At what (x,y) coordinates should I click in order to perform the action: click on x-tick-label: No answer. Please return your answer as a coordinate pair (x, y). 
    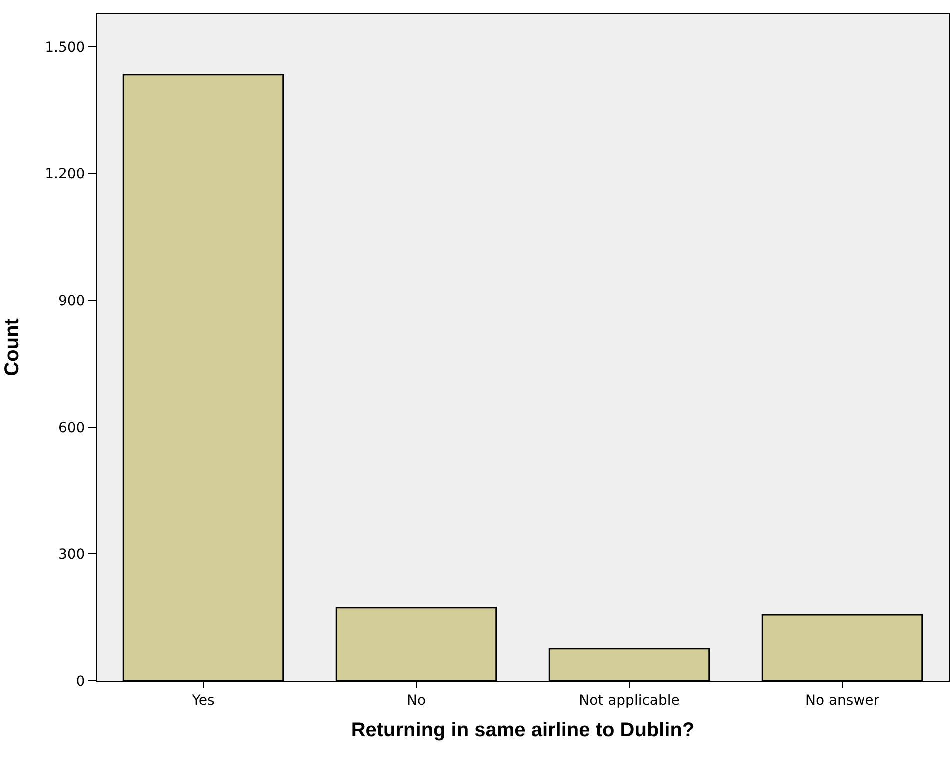
    Looking at the image, I should click on (842, 700).